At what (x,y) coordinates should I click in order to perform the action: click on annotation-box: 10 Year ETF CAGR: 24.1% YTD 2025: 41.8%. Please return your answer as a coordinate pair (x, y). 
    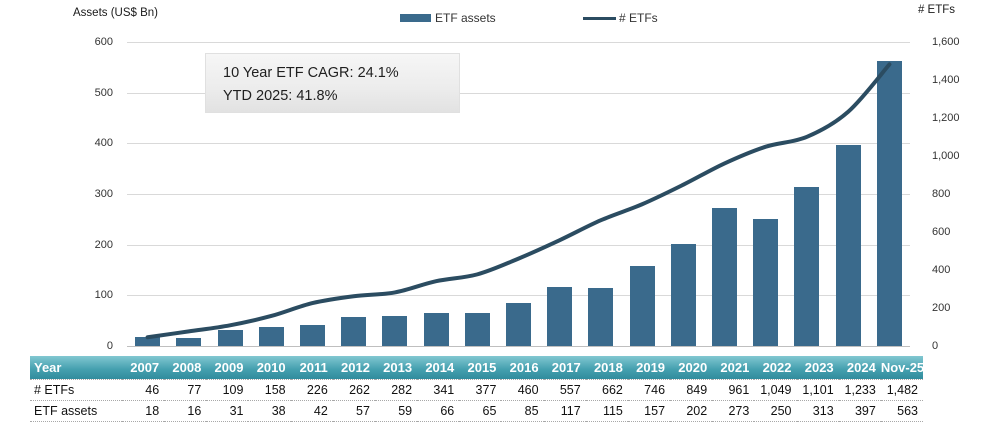
    Looking at the image, I should click on (332, 83).